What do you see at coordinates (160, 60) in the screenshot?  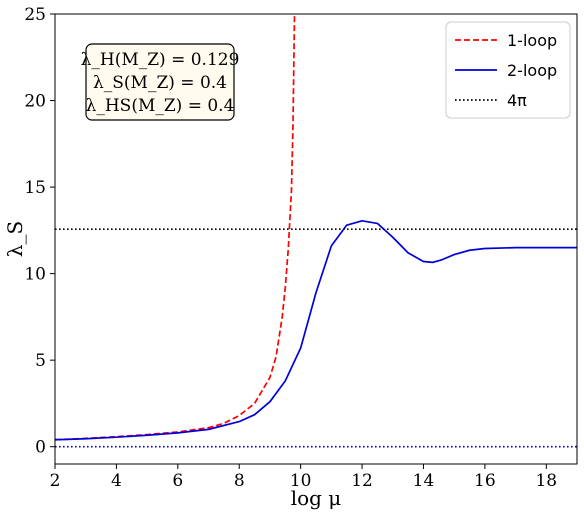 I see `annotation-lambda-h: λ_H(M_Z) = 0.129` at bounding box center [160, 60].